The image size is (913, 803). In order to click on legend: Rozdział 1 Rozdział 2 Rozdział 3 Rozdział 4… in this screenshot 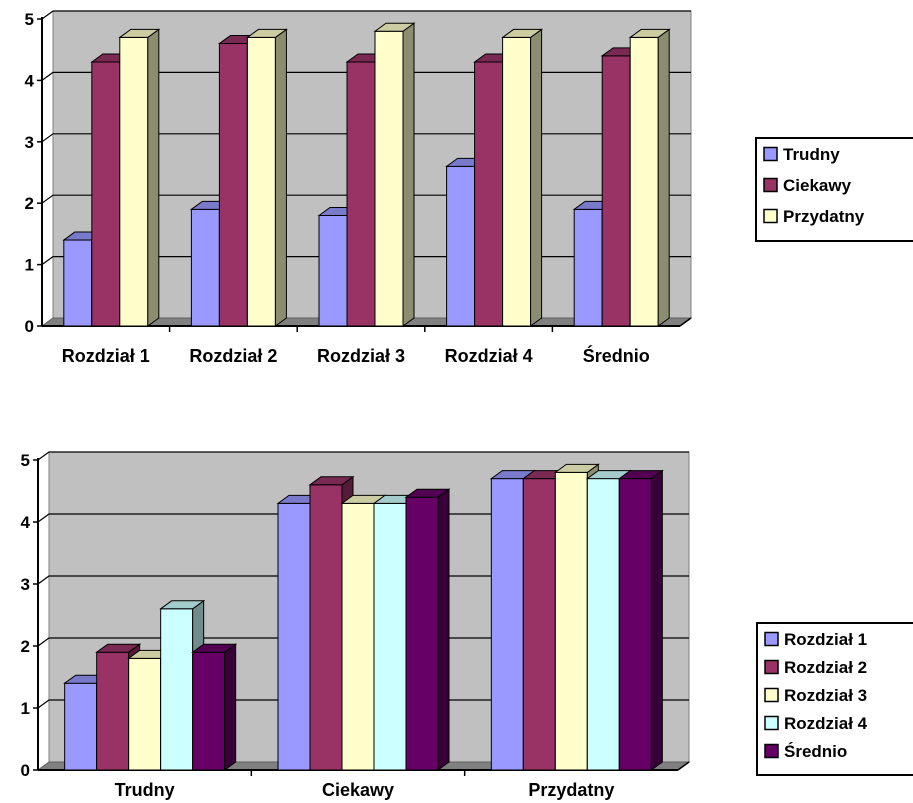, I will do `click(834, 699)`.